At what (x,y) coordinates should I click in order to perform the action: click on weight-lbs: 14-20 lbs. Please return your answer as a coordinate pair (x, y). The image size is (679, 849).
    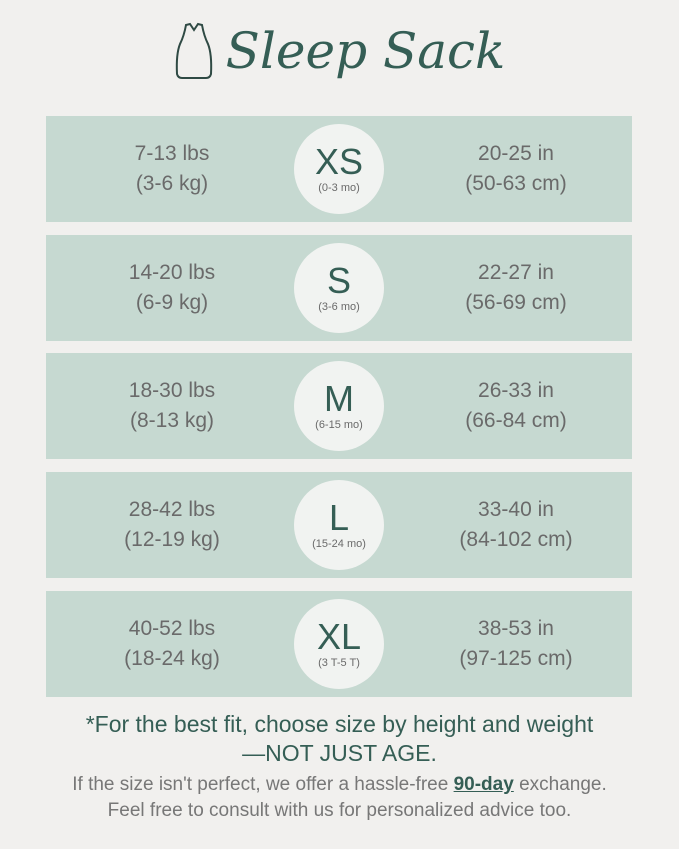
    Looking at the image, I should click on (172, 272).